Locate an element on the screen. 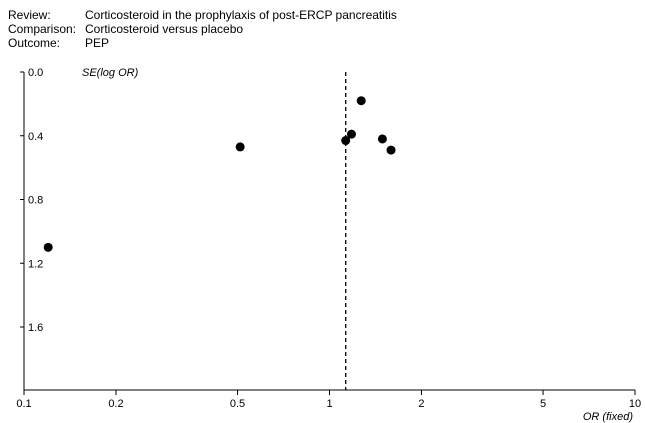 The image size is (645, 423). x-tick-label: 1 is located at coordinates (329, 404).